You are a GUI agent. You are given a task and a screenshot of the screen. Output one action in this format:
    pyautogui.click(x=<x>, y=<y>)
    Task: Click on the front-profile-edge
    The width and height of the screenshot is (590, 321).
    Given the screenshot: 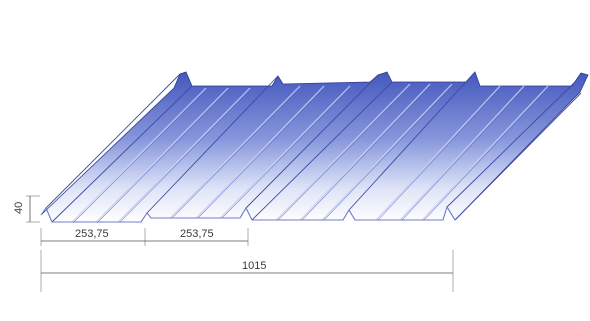 What is the action you would take?
    pyautogui.click(x=248, y=214)
    